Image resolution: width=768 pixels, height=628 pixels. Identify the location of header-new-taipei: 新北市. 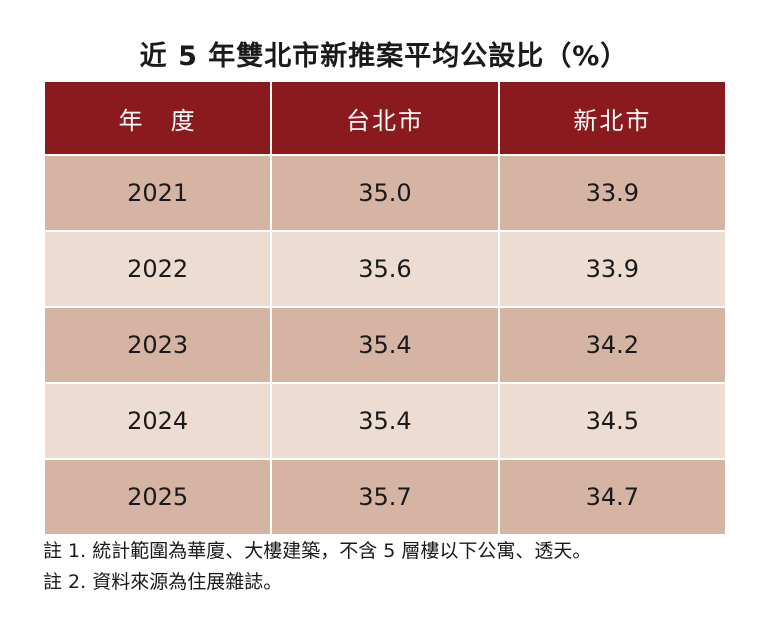
(612, 118).